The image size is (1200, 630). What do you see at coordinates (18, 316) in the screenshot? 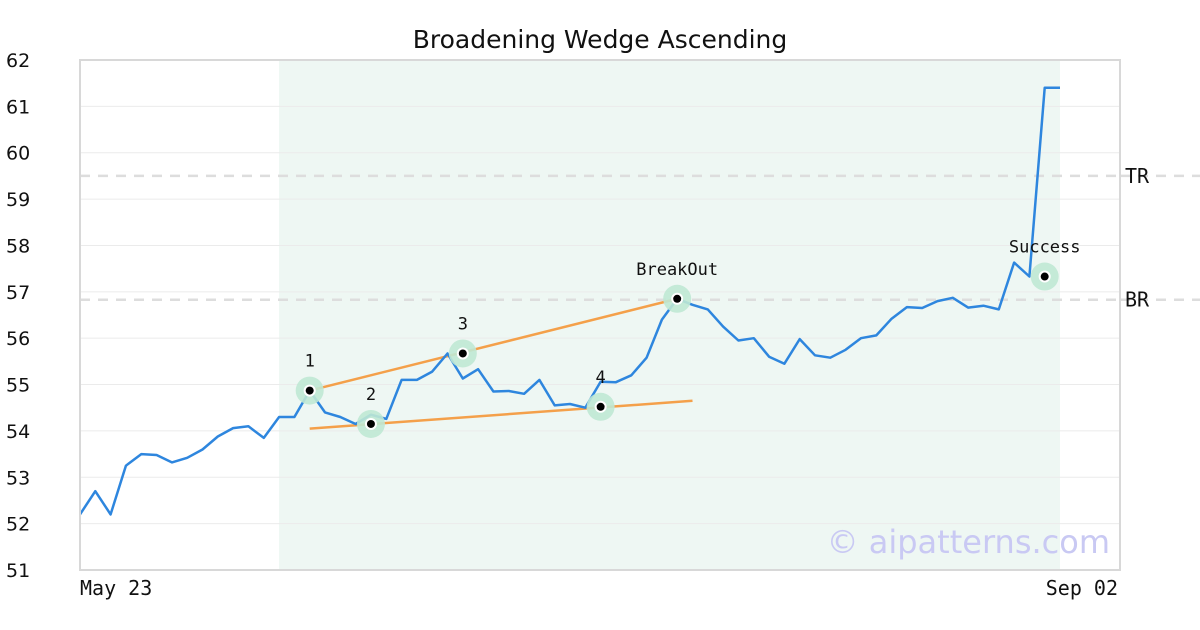
I see `y-axis-ticks: 51 52 53 54 55 56 57 58 59 60 61 62` at bounding box center [18, 316].